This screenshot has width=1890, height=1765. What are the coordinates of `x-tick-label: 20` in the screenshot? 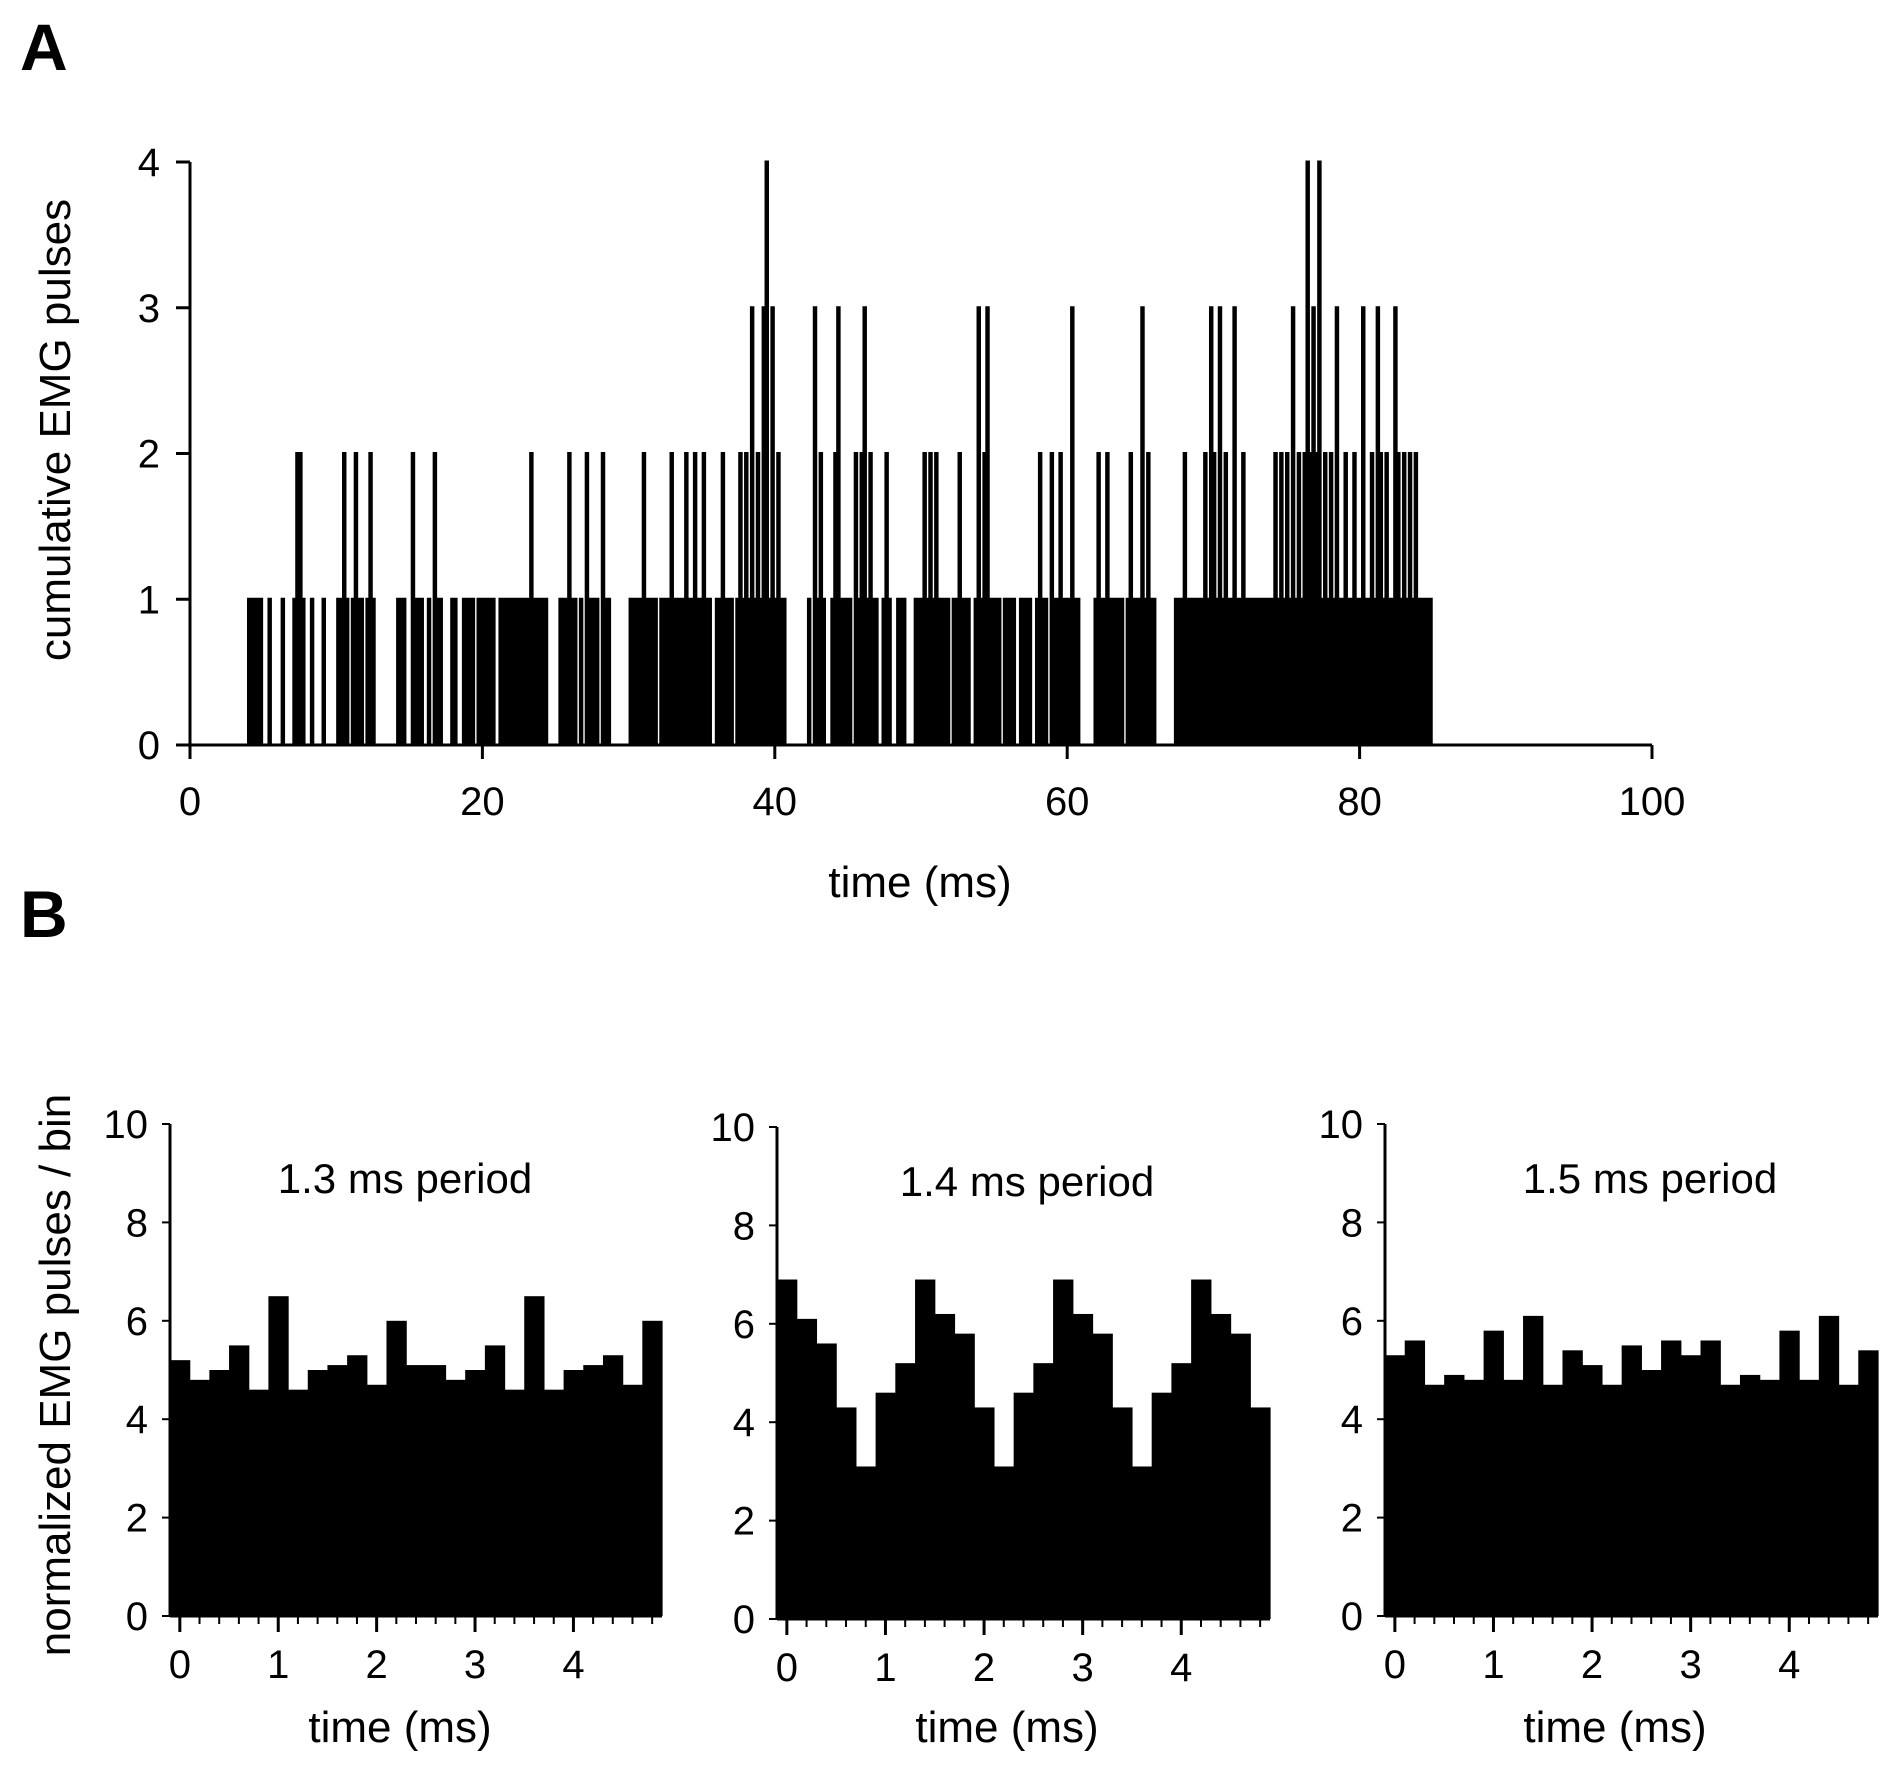 It's located at (482, 802).